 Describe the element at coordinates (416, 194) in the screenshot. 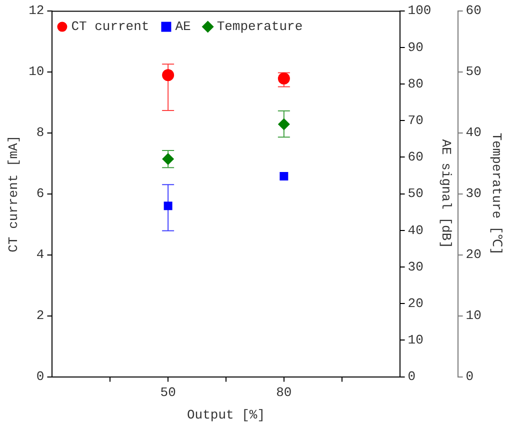

I see `y2-tick-label: 50` at that location.